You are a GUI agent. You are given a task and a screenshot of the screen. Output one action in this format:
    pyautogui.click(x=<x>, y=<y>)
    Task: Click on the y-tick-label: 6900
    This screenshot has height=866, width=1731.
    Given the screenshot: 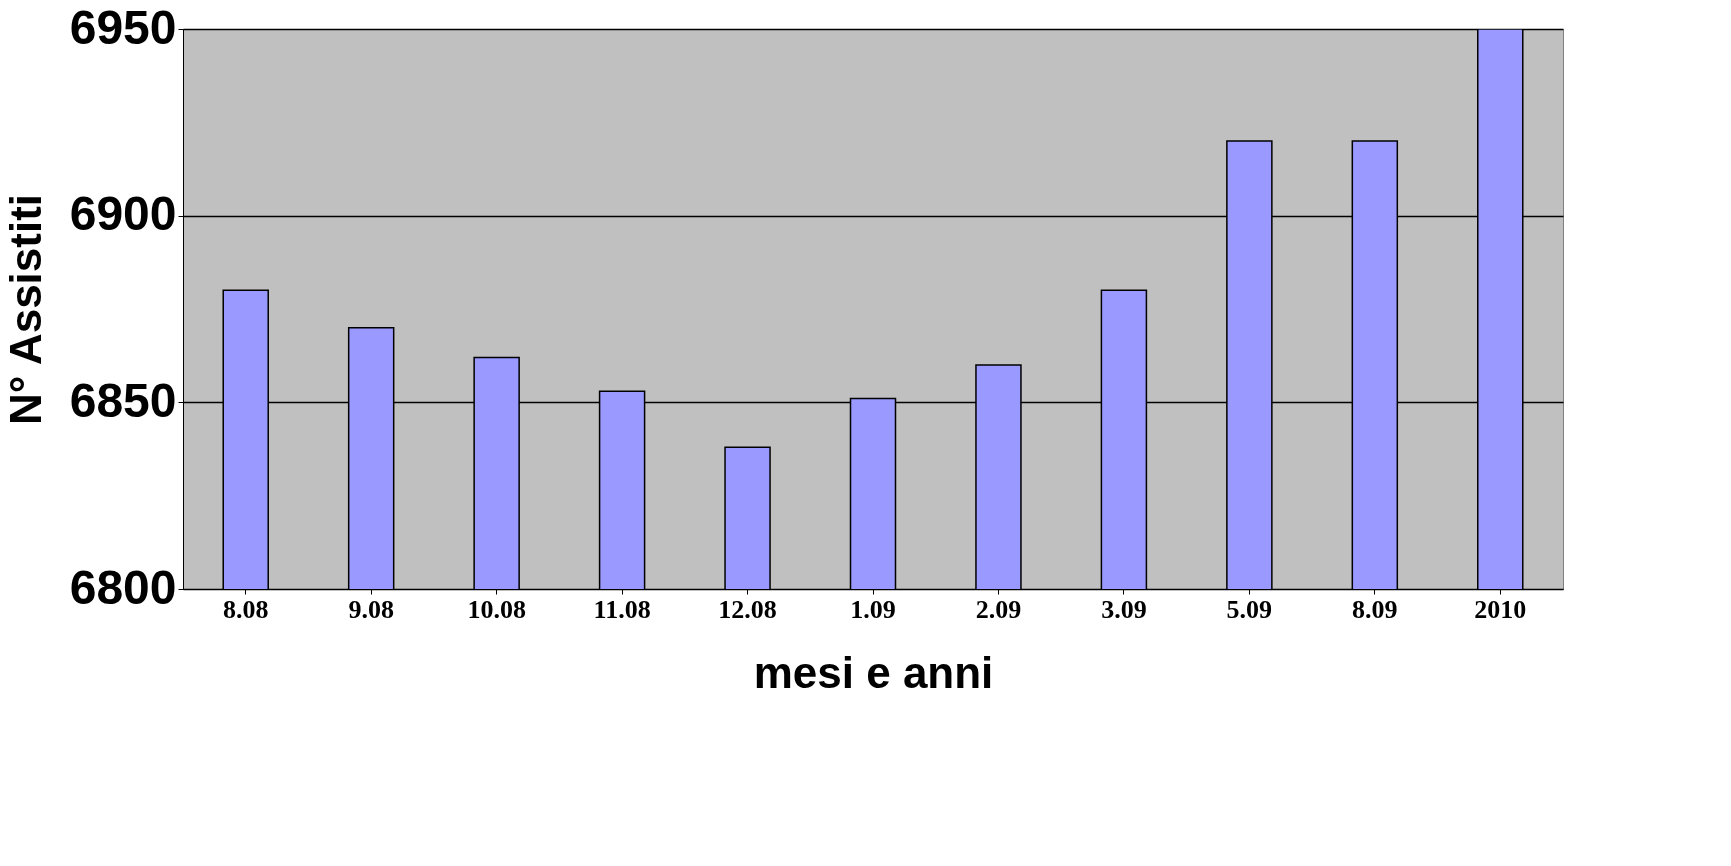 What is the action you would take?
    pyautogui.click(x=123, y=214)
    